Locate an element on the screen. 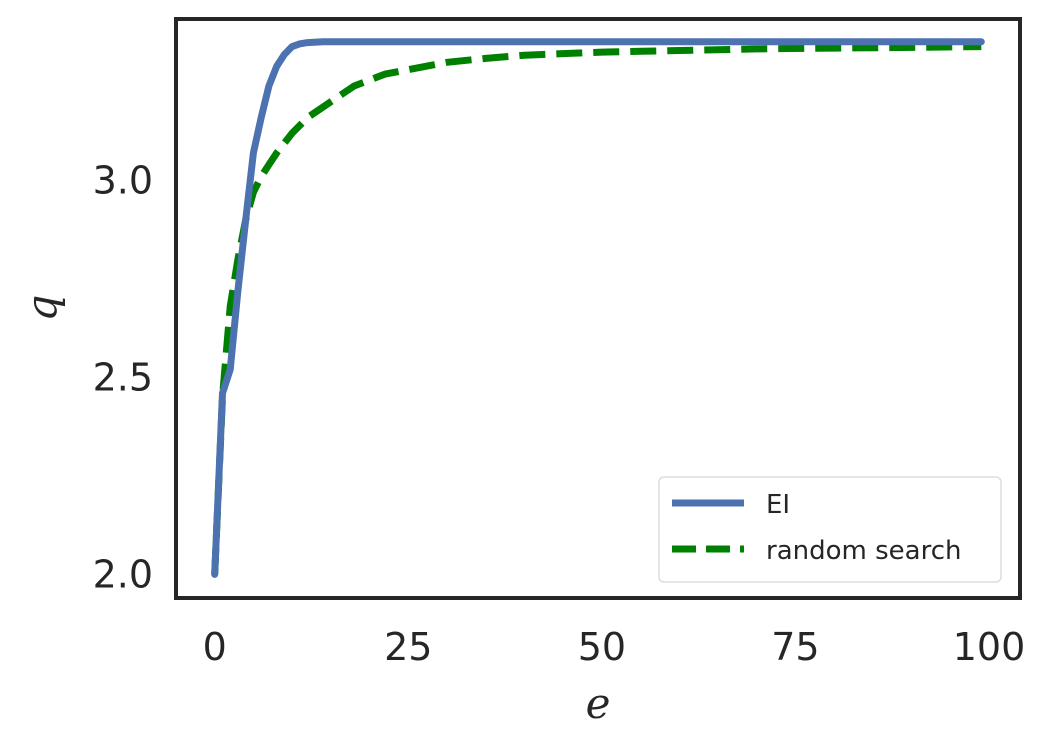  y-axis-label: q is located at coordinates (41, 308).